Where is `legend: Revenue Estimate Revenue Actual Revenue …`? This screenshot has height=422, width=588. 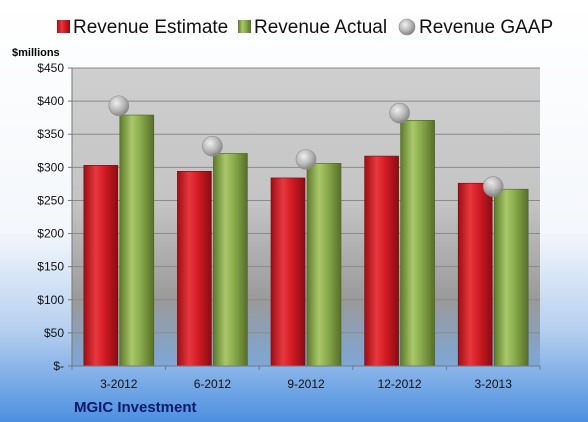
legend: Revenue Estimate Revenue Actual Revenue … is located at coordinates (305, 27).